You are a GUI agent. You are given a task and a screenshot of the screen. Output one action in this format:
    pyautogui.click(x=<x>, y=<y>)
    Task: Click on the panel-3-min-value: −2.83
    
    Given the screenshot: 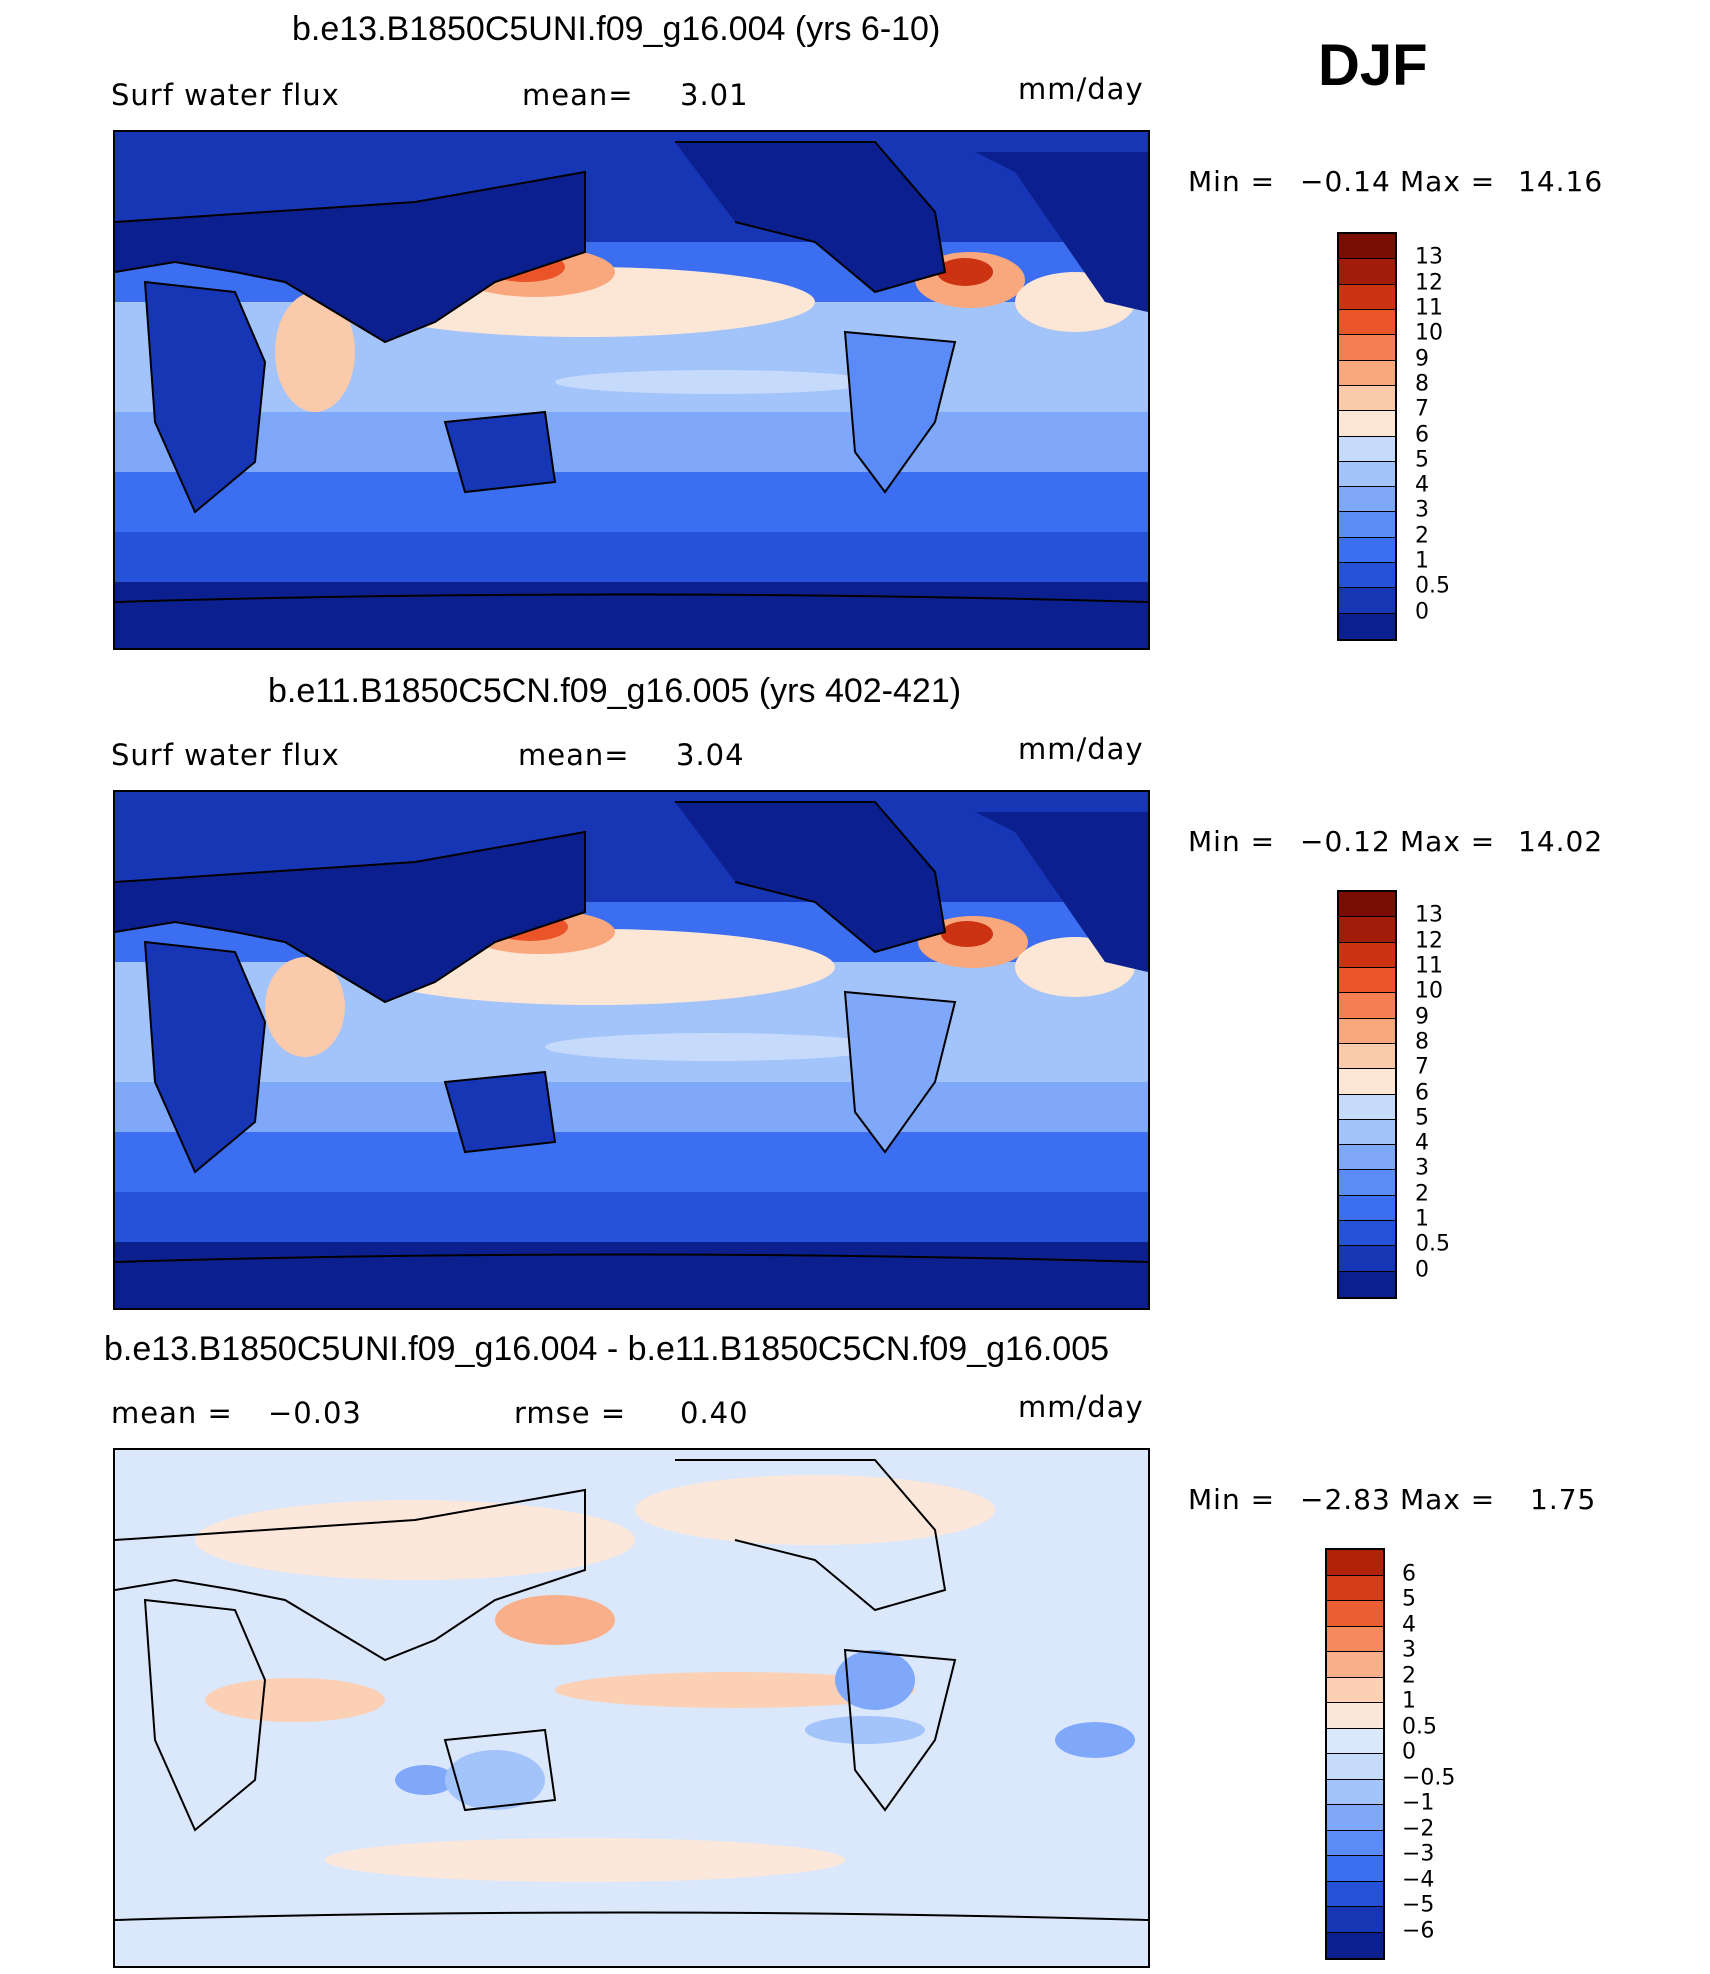 What is the action you would take?
    pyautogui.click(x=1345, y=1499)
    